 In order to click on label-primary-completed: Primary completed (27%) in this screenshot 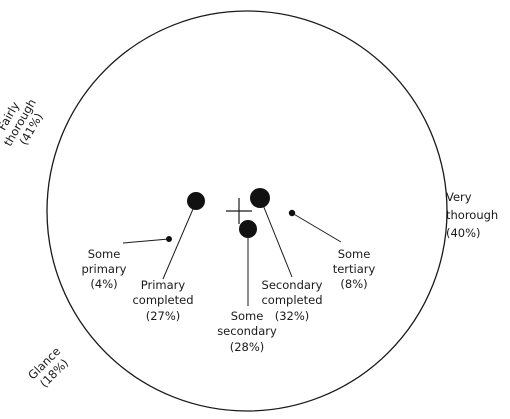, I will do `click(162, 300)`.